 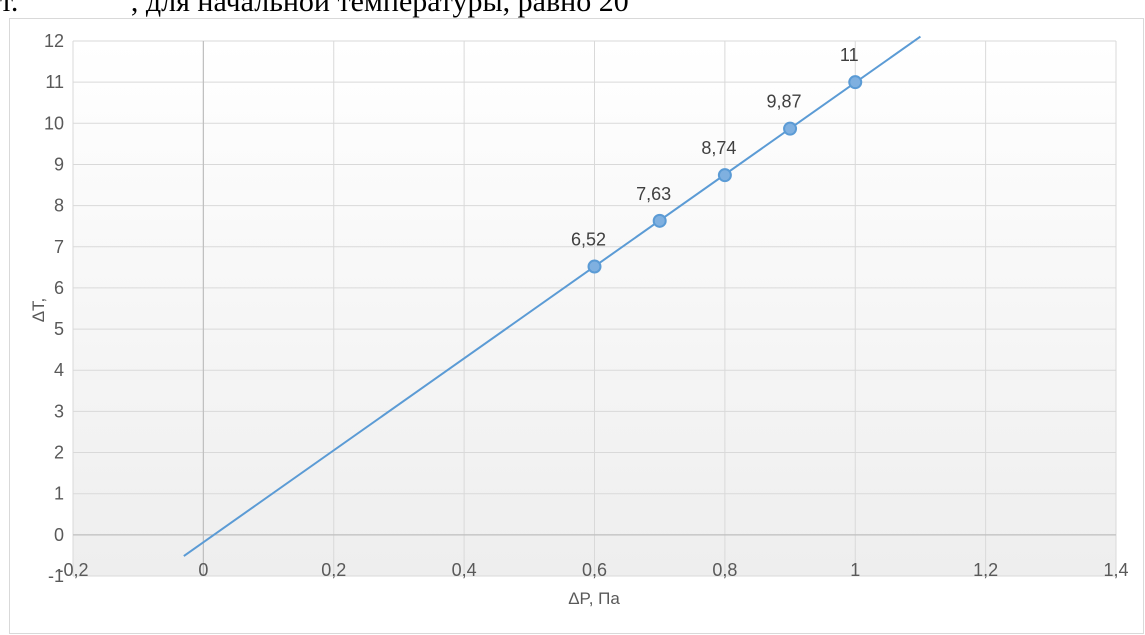 What do you see at coordinates (59, 206) in the screenshot?
I see `y-tick-label: 8` at bounding box center [59, 206].